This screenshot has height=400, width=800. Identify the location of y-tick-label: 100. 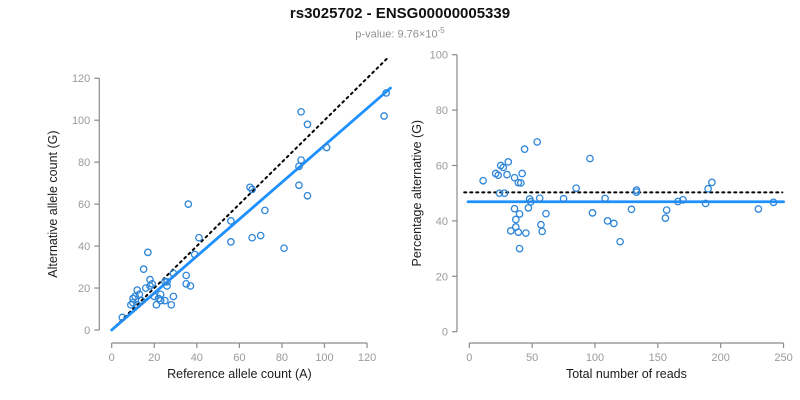
(439, 56).